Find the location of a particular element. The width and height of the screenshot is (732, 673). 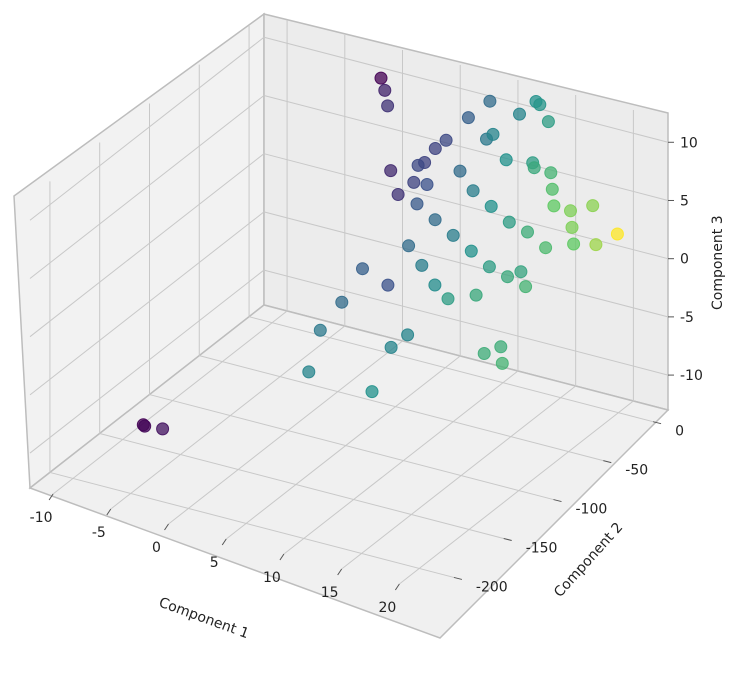

x-tick-label: 10 is located at coordinates (272, 578).